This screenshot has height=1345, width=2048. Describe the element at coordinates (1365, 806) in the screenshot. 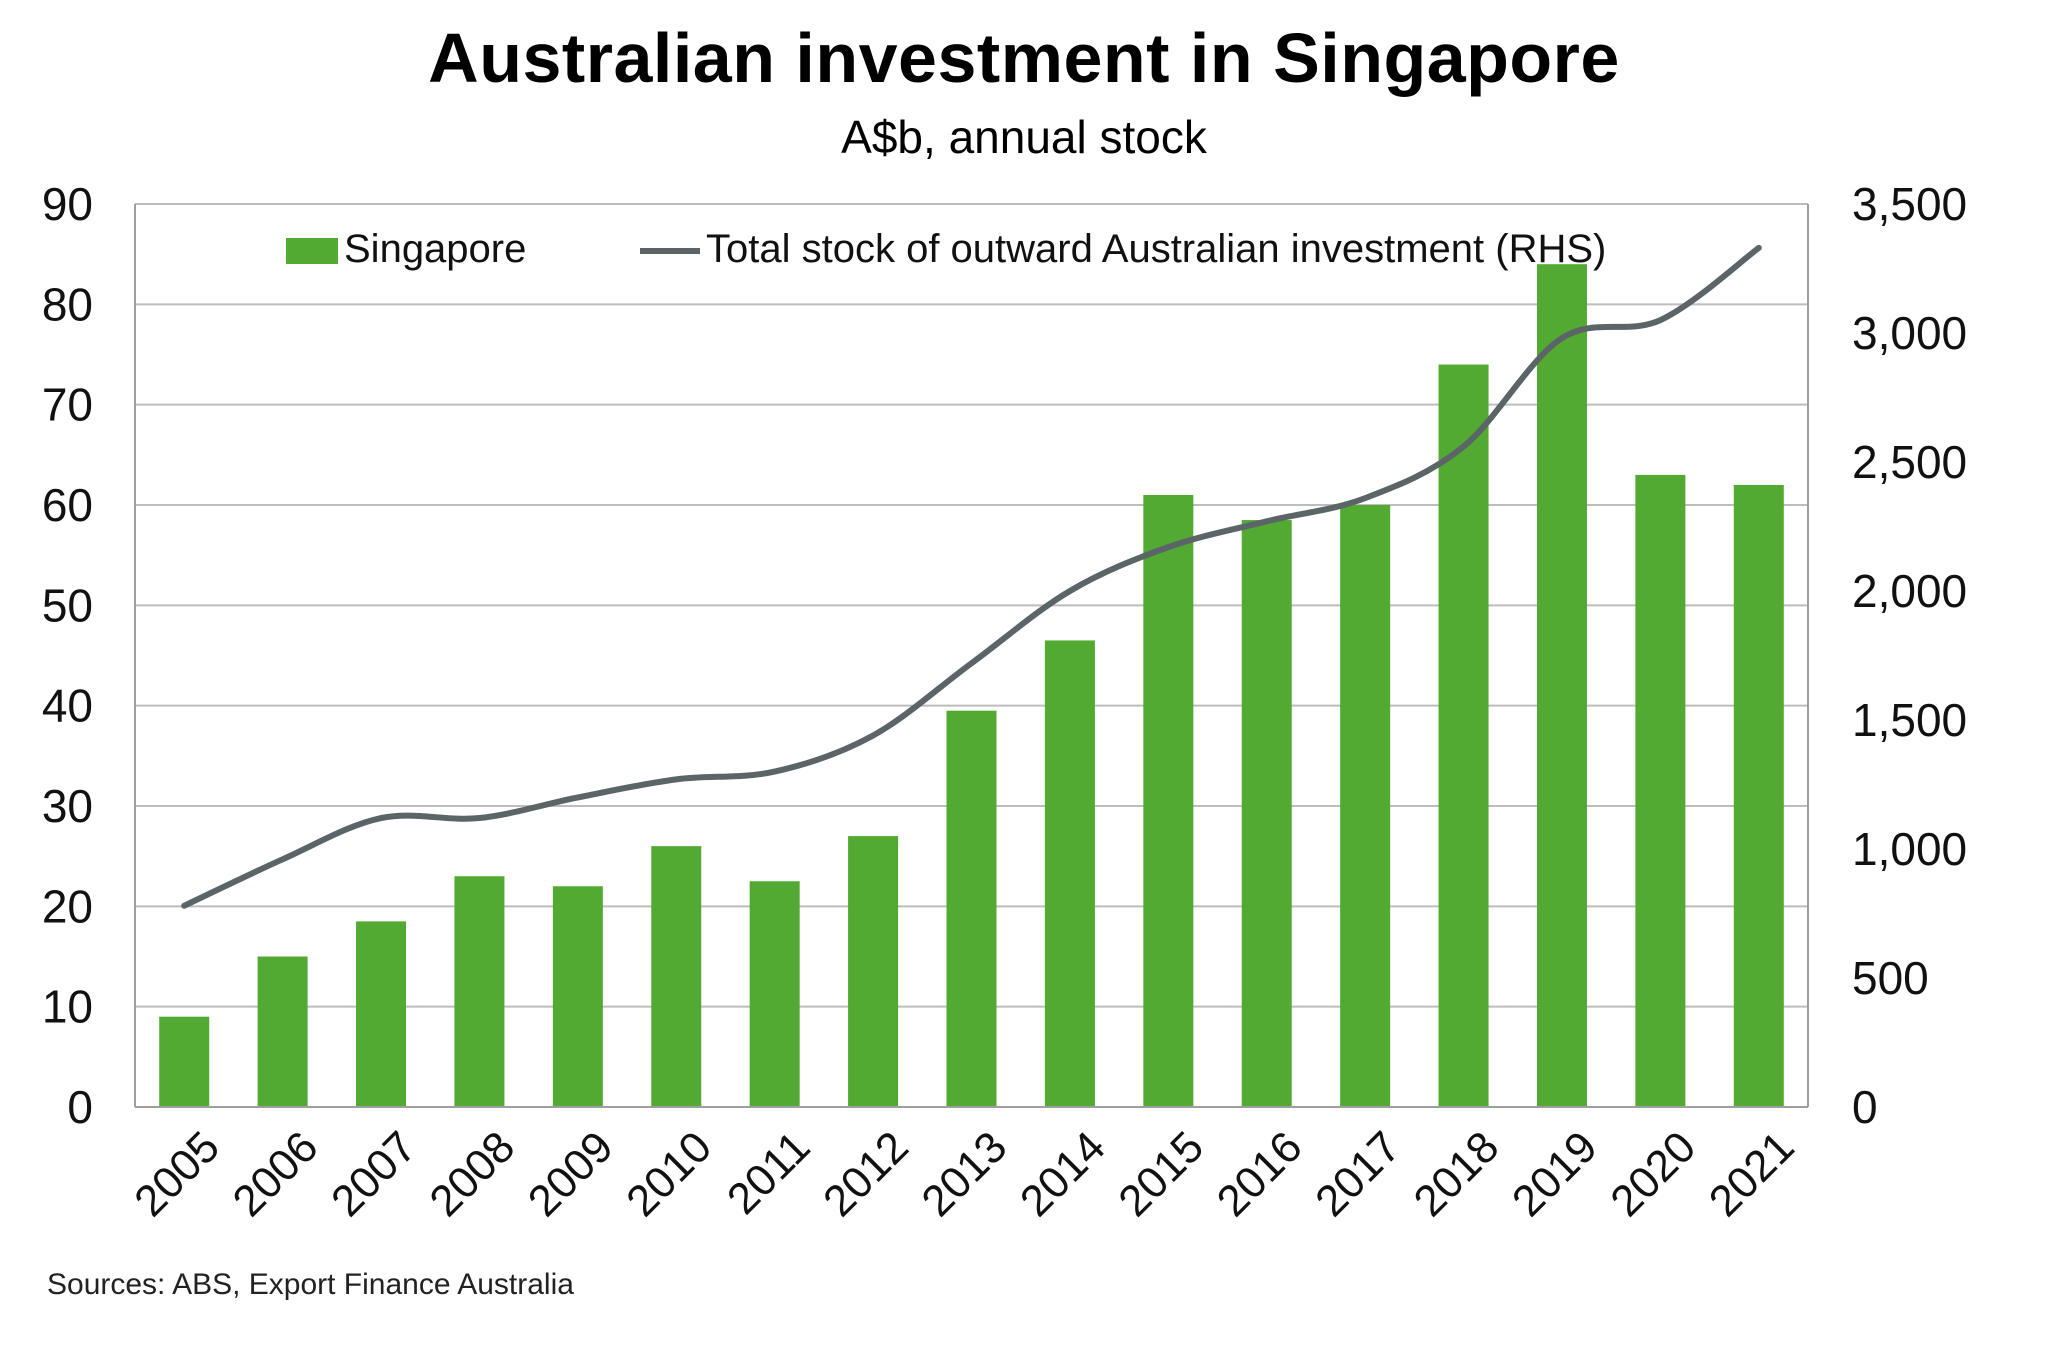

I see `bar-2017` at that location.